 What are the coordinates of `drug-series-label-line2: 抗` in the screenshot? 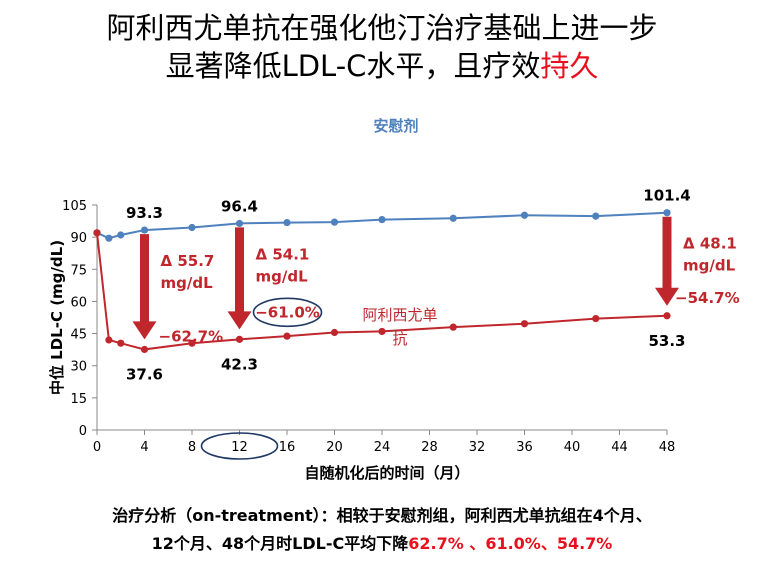 It's located at (399, 339).